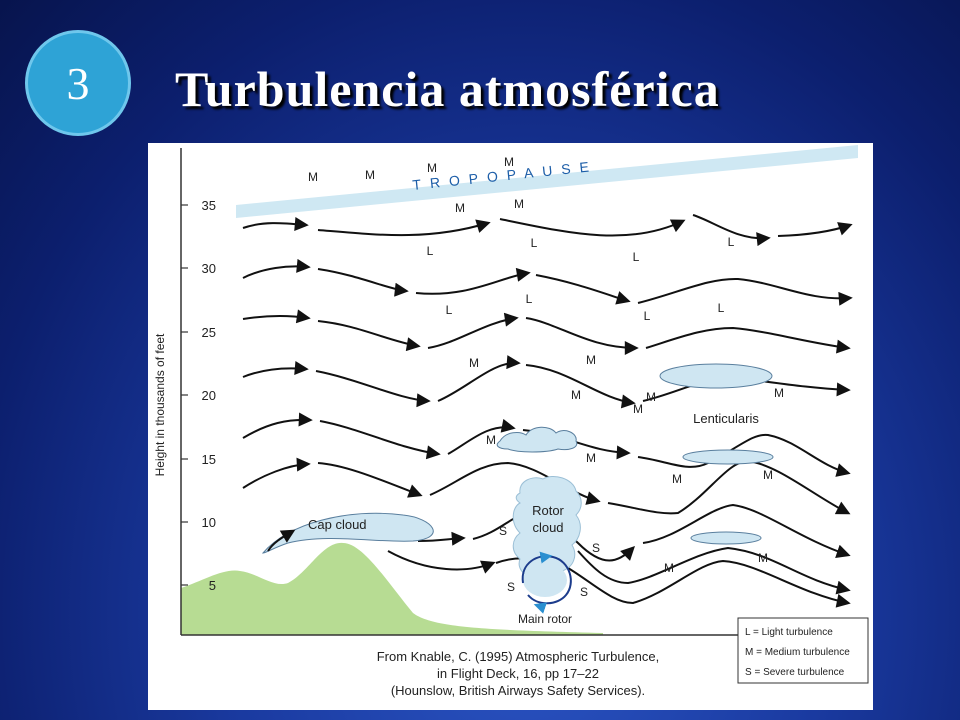  I want to click on y-axis-label: Height in thousands of feet, so click(160, 404).